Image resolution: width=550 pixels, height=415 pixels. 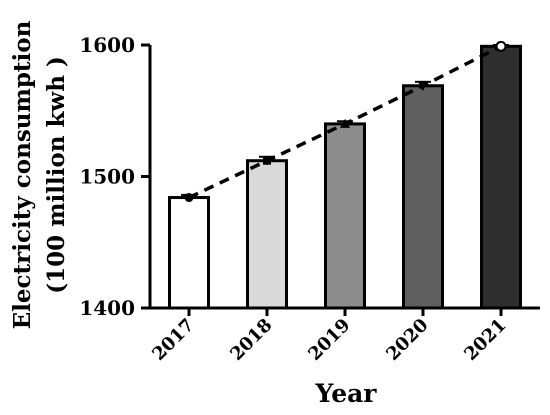 I want to click on bar-2020, so click(x=423, y=197).